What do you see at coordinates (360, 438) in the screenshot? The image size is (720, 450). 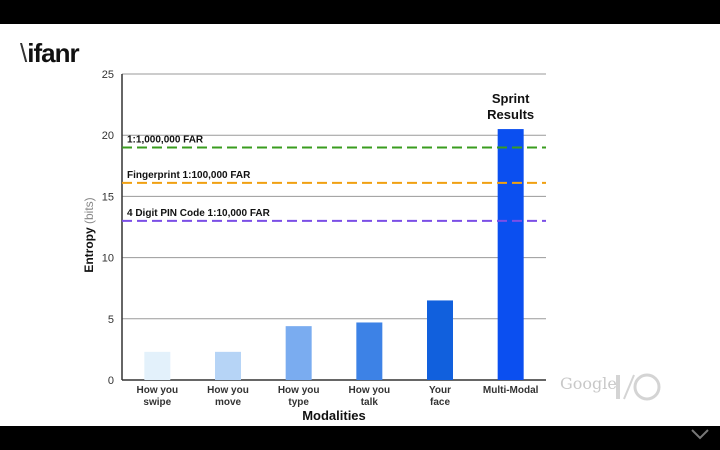 I see `letterbox-bottom` at bounding box center [360, 438].